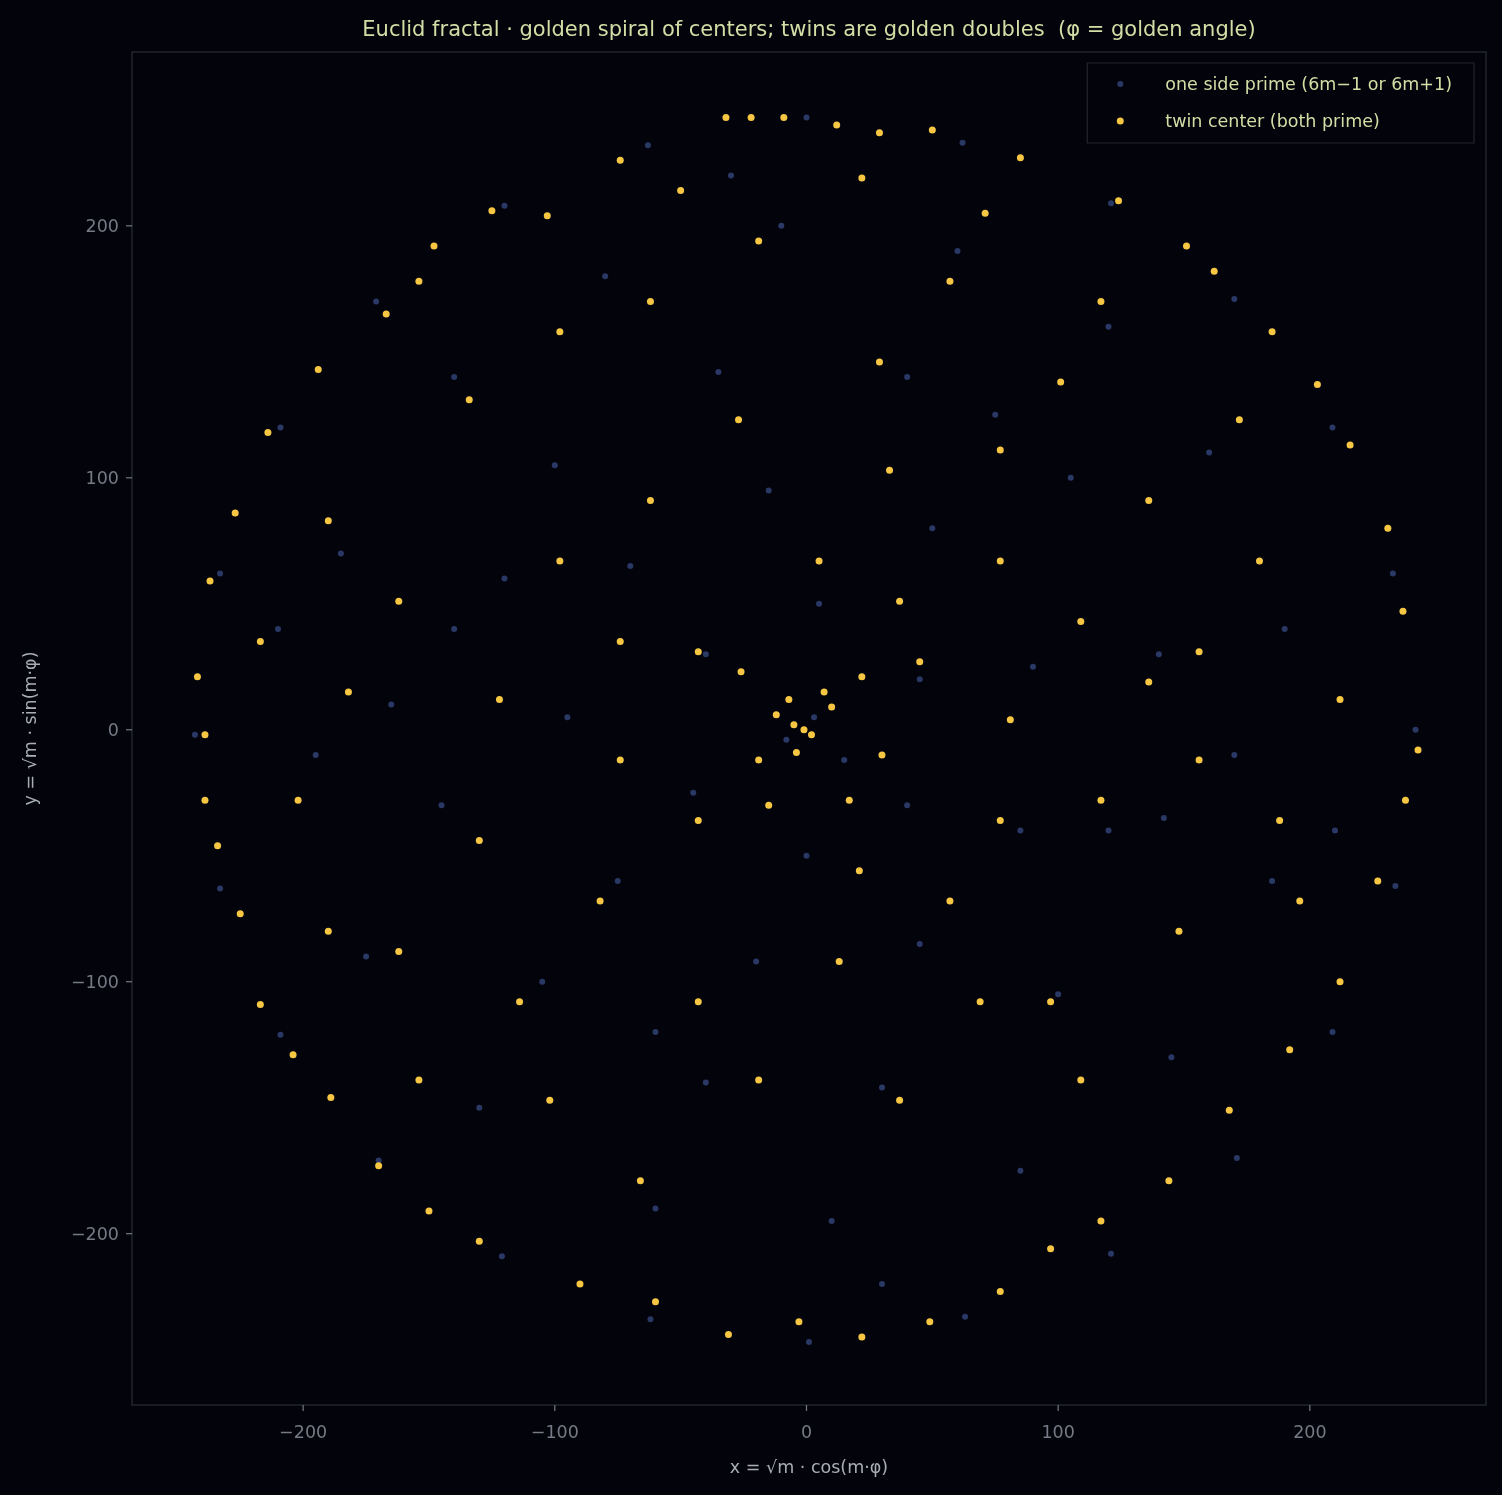 The image size is (1502, 1495). I want to click on x-tick-label: 100, so click(1058, 1432).